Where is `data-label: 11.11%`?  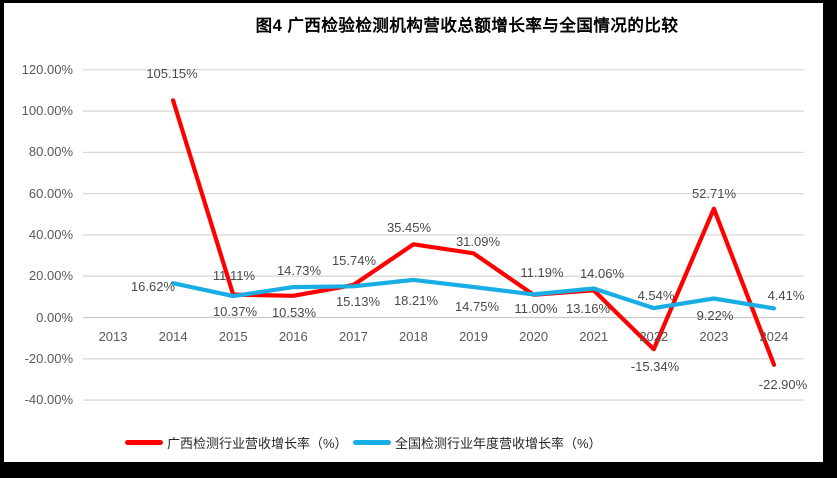
data-label: 11.11% is located at coordinates (234, 275).